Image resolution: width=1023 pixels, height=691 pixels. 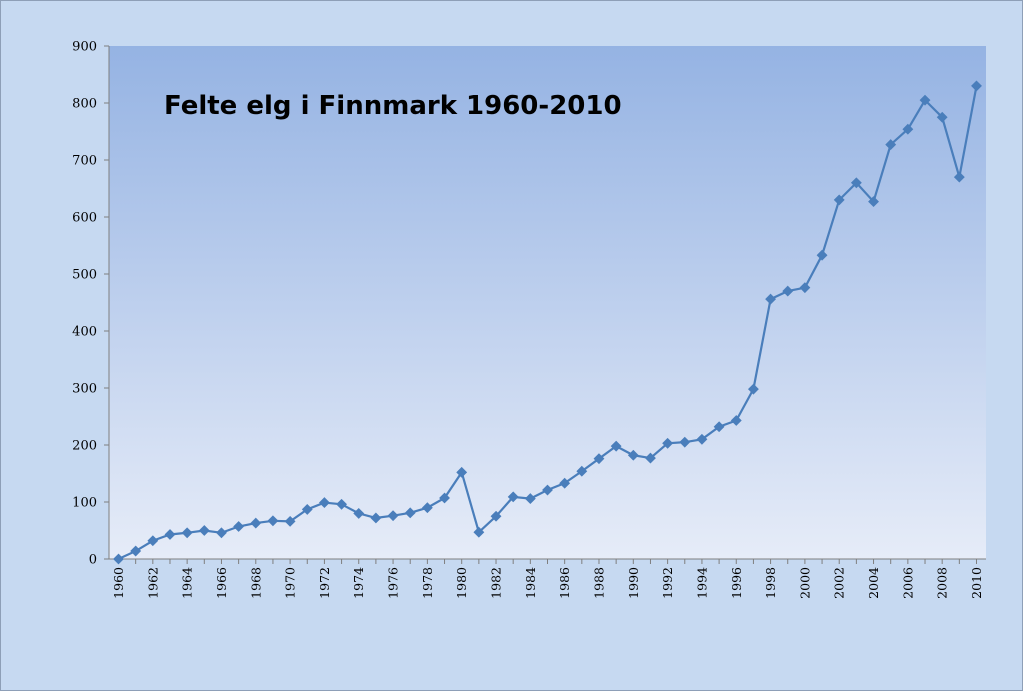 What do you see at coordinates (839, 583) in the screenshot?
I see `x-tick-label: 2002` at bounding box center [839, 583].